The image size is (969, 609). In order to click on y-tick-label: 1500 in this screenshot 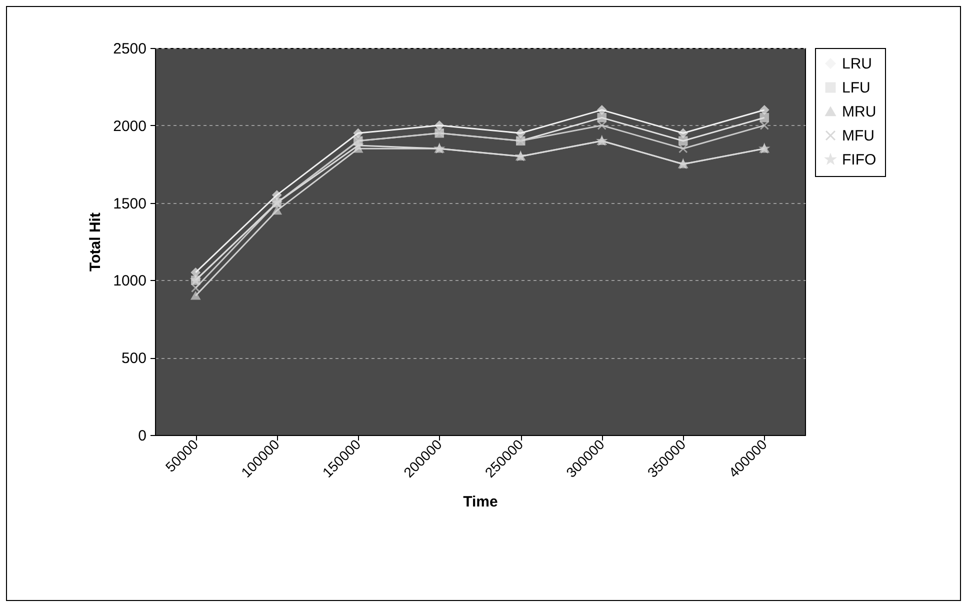, I will do `click(129, 203)`.